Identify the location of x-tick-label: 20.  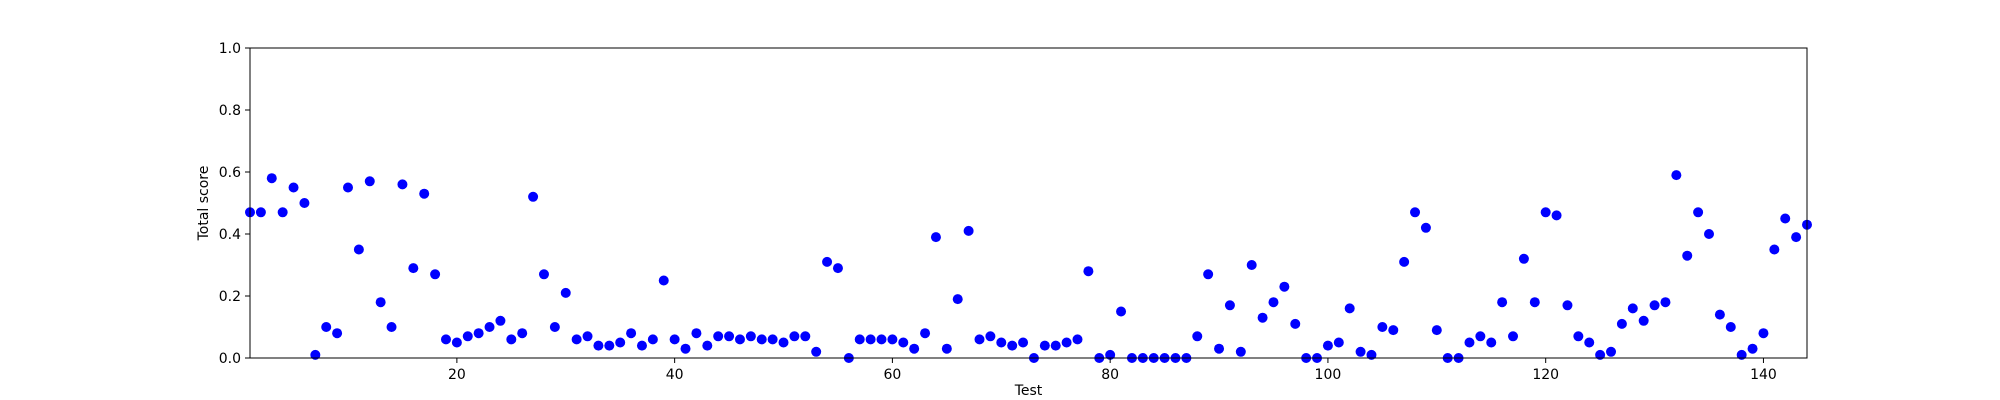
(457, 375).